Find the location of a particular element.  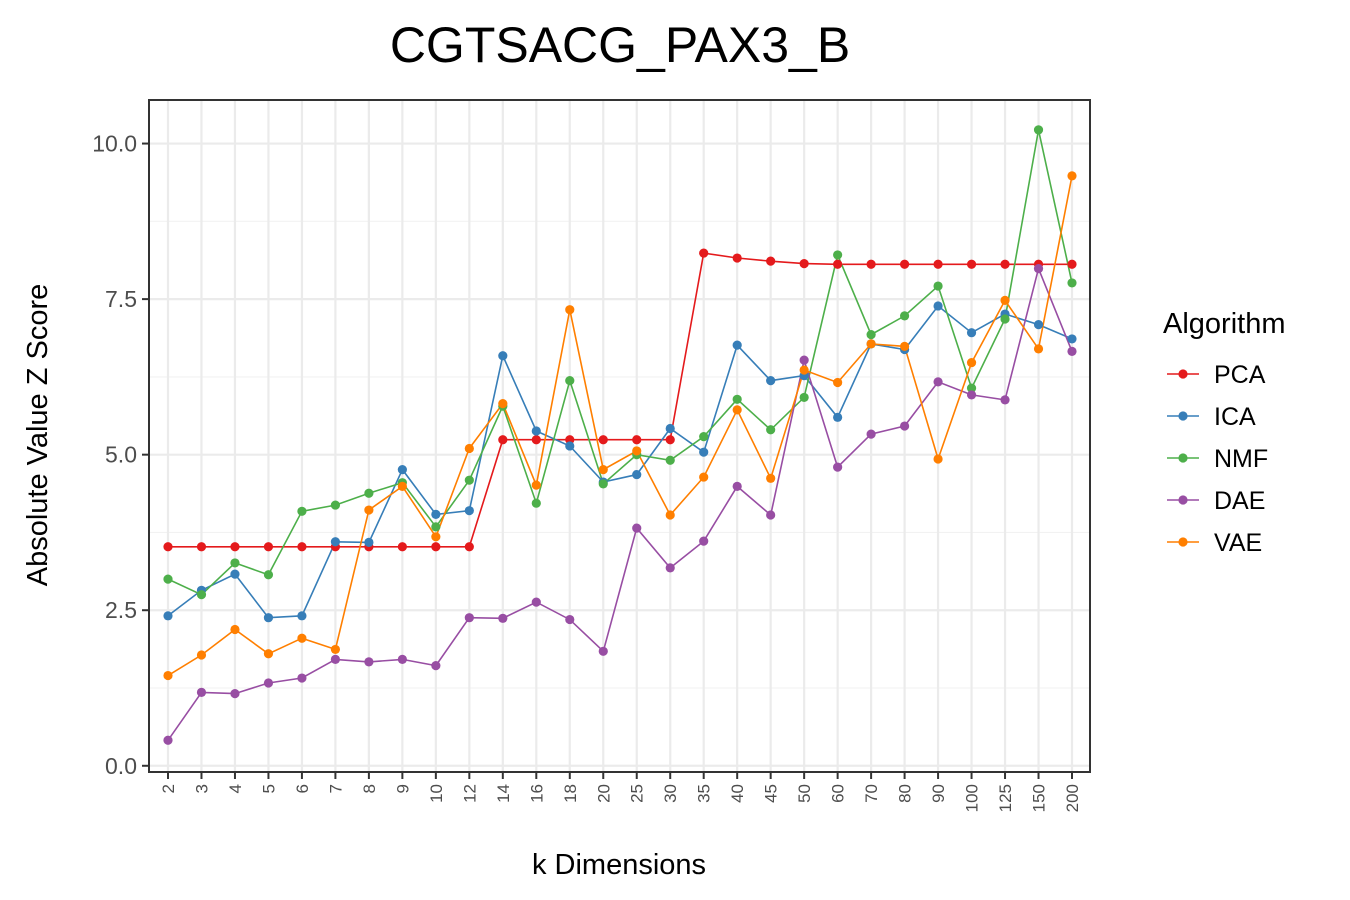

x-tick-label: 45 is located at coordinates (771, 793).